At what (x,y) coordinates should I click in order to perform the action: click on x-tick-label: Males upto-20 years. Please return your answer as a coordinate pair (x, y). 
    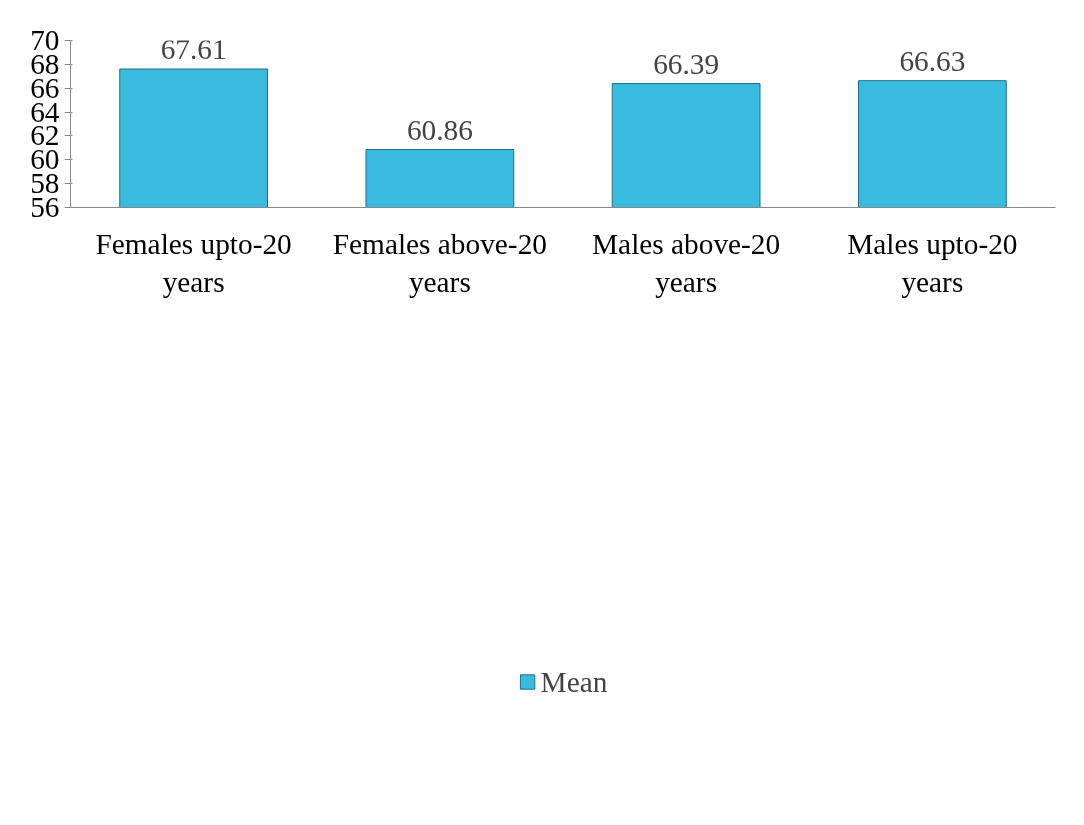
    Looking at the image, I should click on (932, 262).